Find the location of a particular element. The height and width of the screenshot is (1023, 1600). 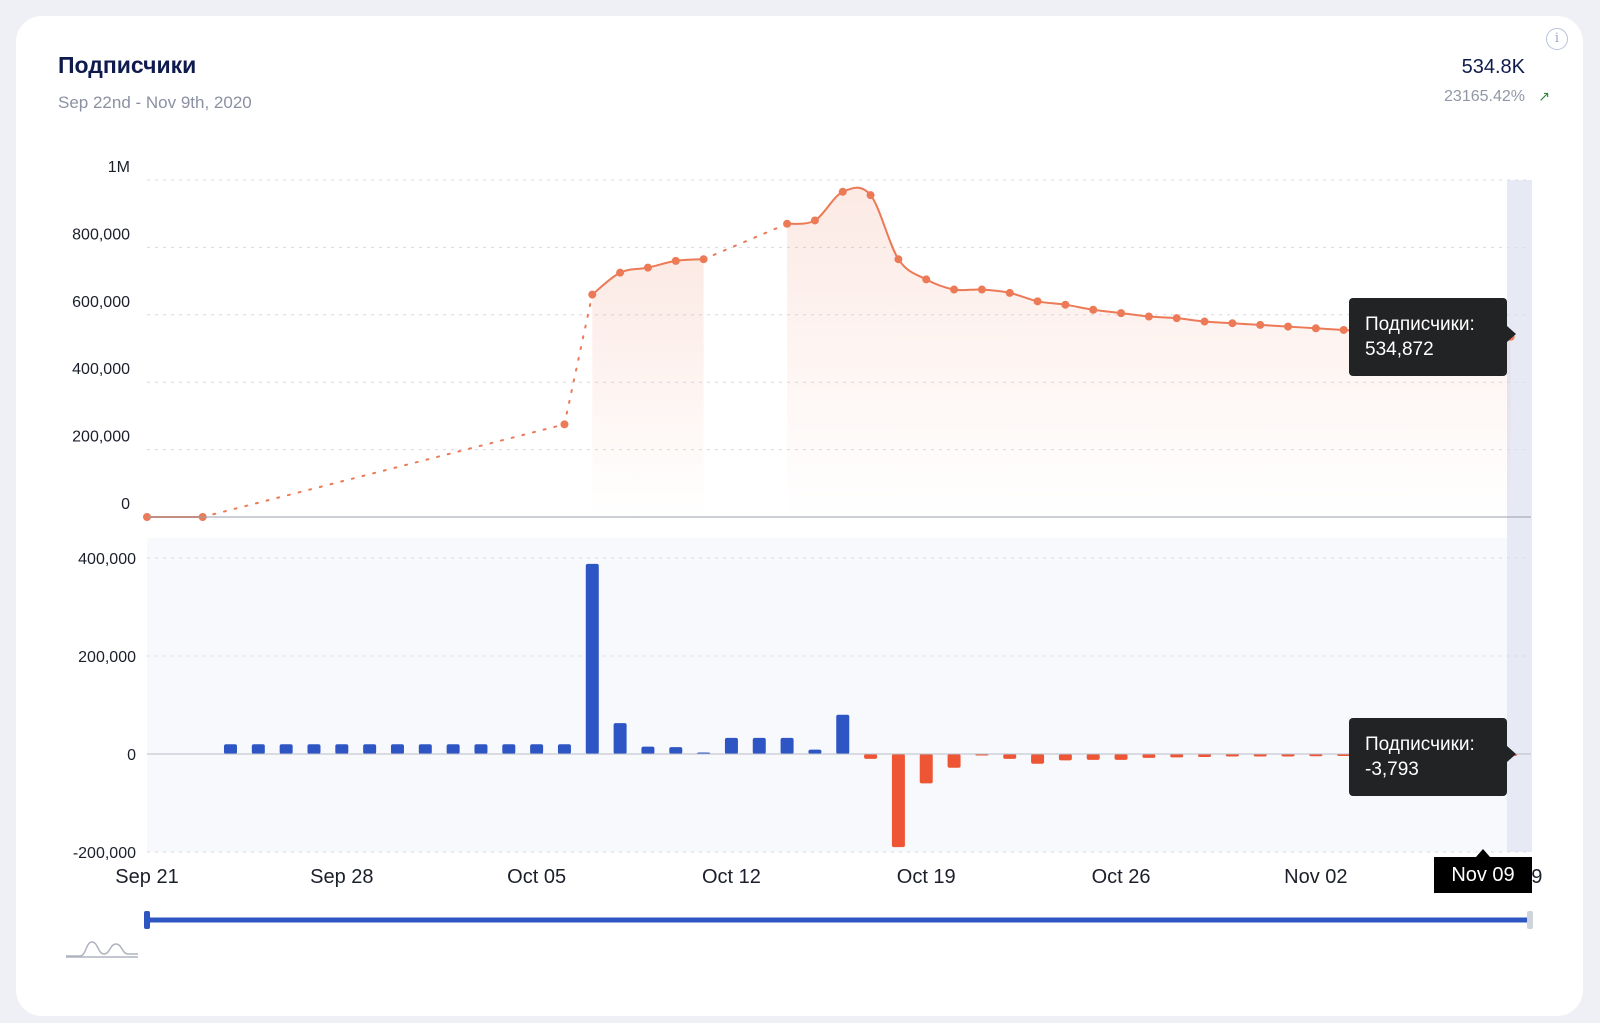

bar-tooltip-value: -3,793 is located at coordinates (1392, 769).